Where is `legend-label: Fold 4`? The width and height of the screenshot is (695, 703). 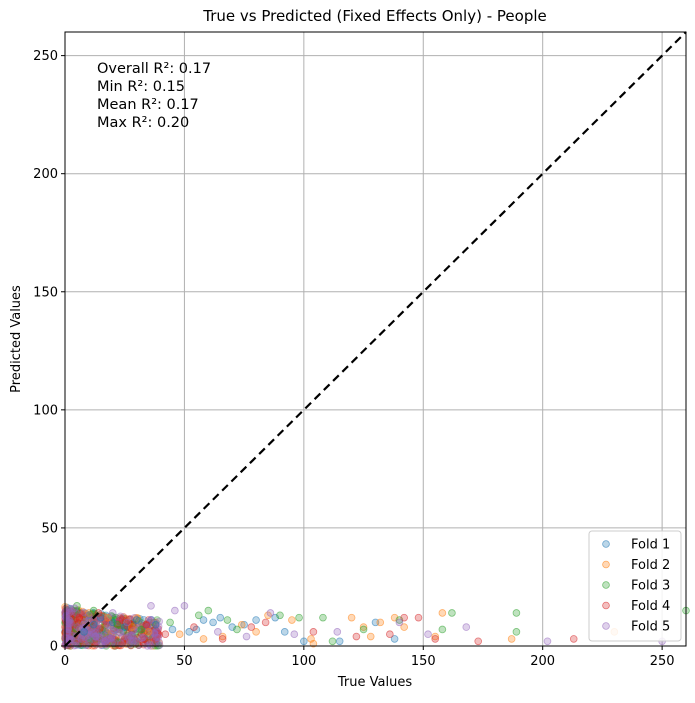 legend-label: Fold 4 is located at coordinates (650, 606).